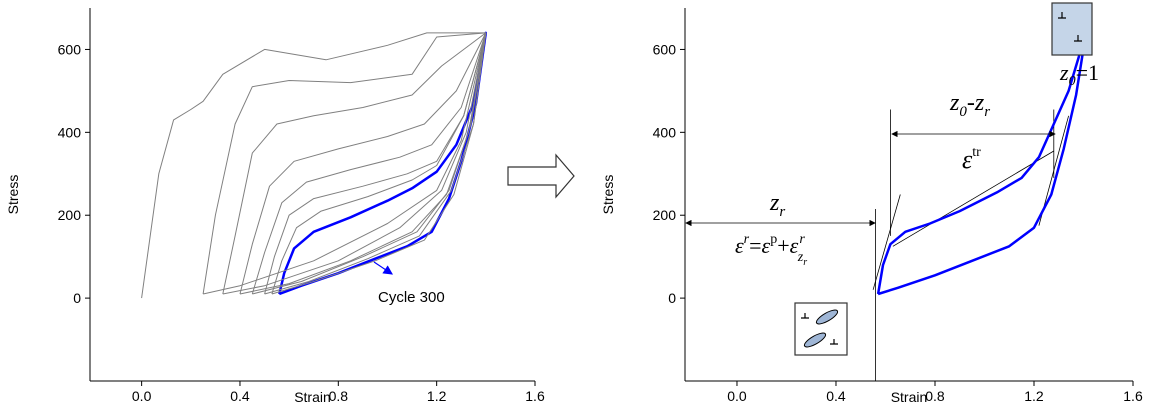  What do you see at coordinates (1079, 74) in the screenshot?
I see `annotation: z0=1` at bounding box center [1079, 74].